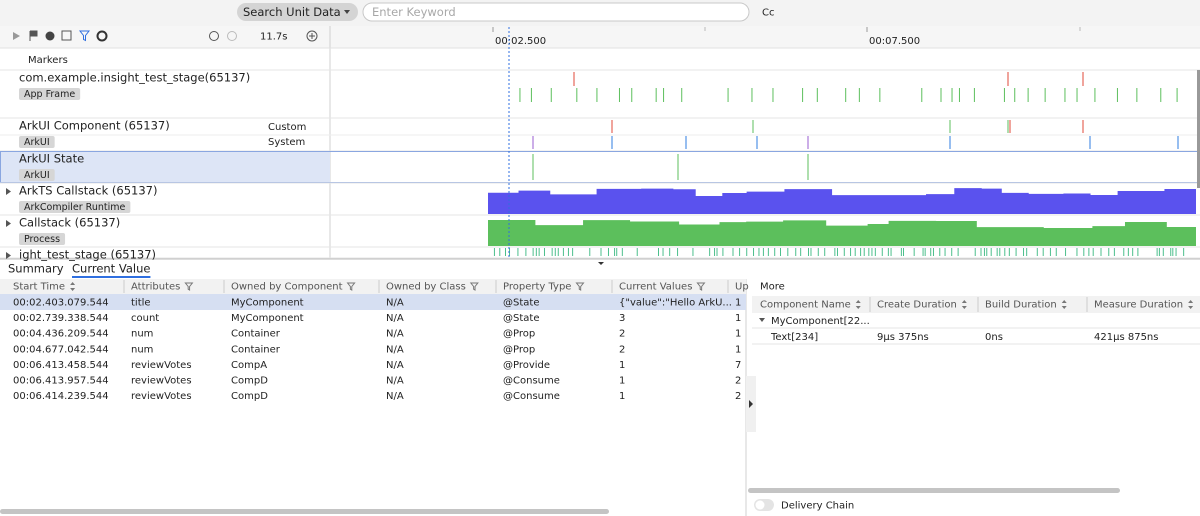 The width and height of the screenshot is (1200, 516). I want to click on table-cell: CompD, so click(249, 396).